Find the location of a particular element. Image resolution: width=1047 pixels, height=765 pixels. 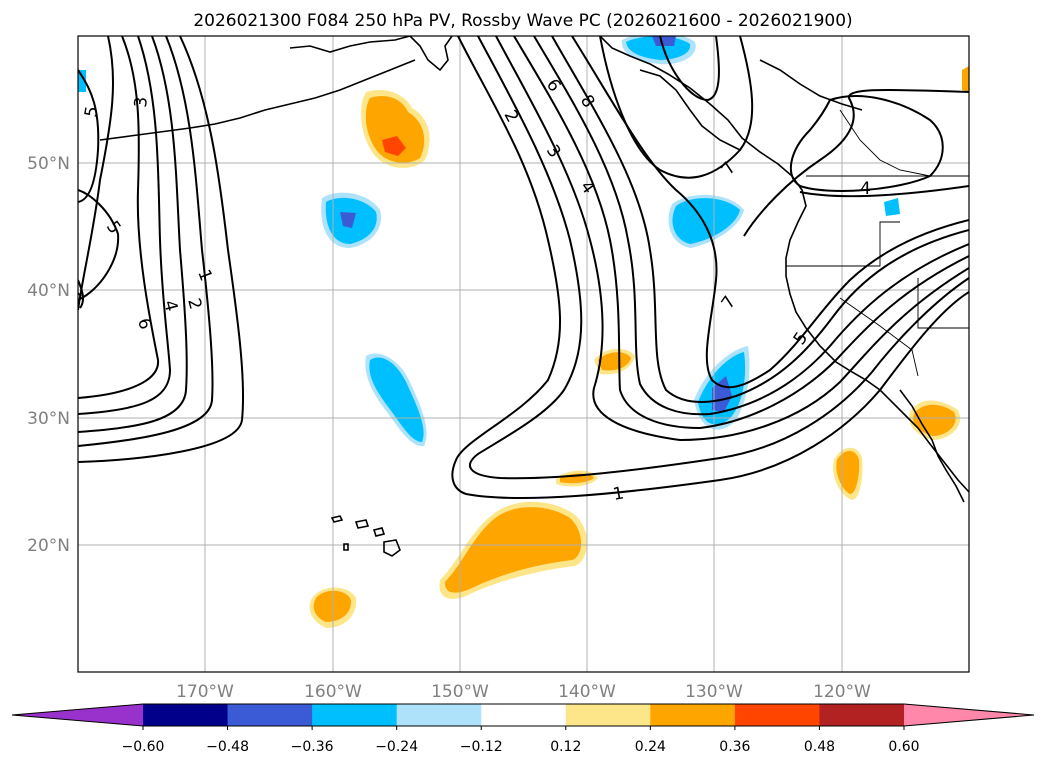

anomaly-patch-orange-subtropical-east is located at coordinates (513, 550).